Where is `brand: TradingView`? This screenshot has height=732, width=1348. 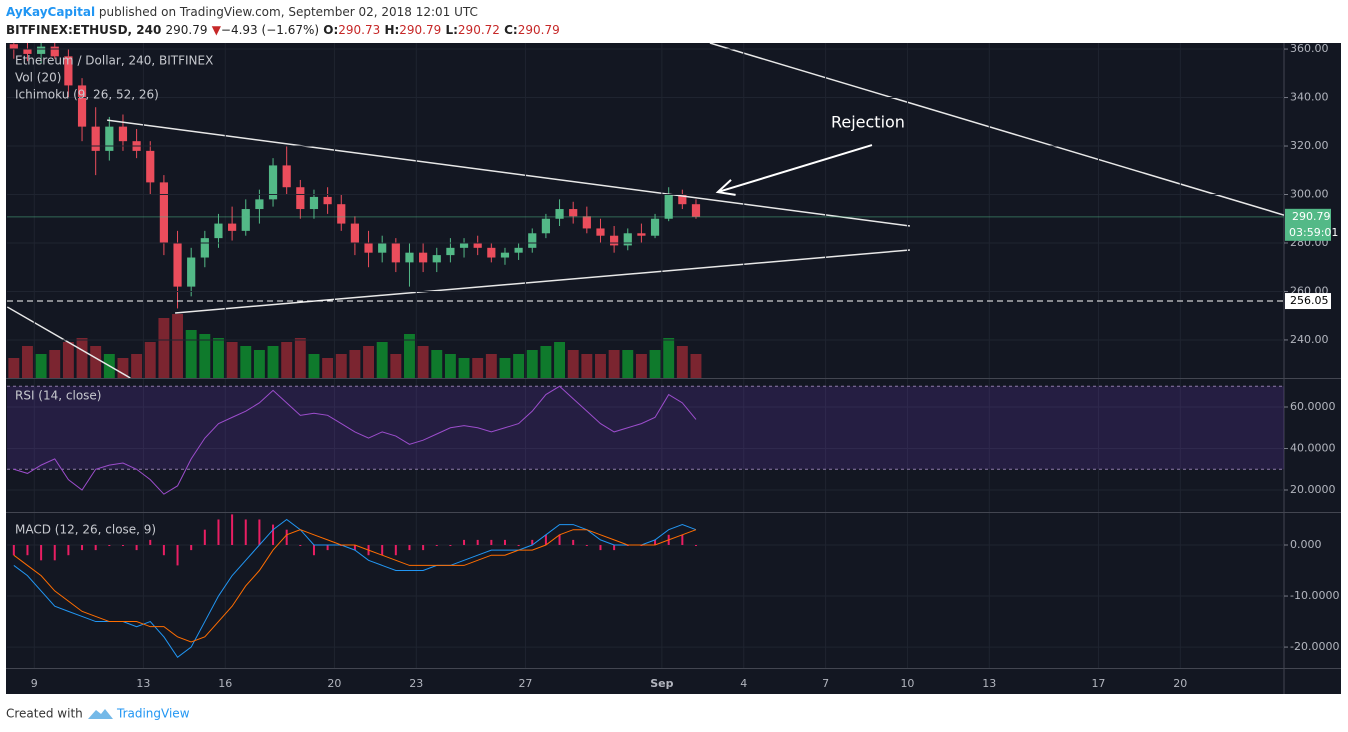 brand: TradingView is located at coordinates (153, 714).